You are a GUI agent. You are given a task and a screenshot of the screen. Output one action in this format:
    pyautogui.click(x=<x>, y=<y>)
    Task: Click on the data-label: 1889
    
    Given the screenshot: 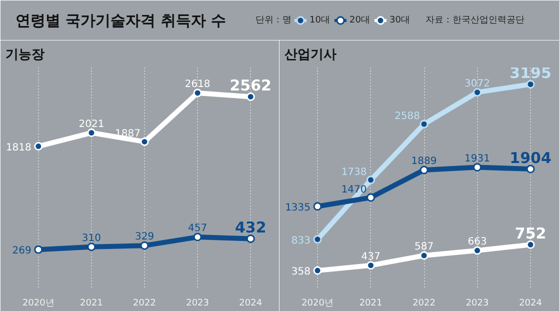 What is the action you would take?
    pyautogui.click(x=424, y=162)
    